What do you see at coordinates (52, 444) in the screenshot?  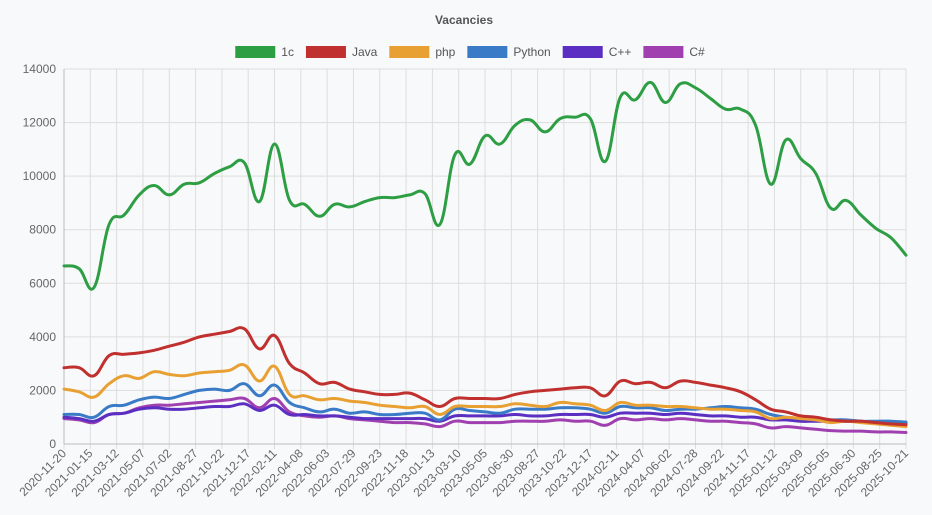 I see `y-tick-label: 0` at bounding box center [52, 444].